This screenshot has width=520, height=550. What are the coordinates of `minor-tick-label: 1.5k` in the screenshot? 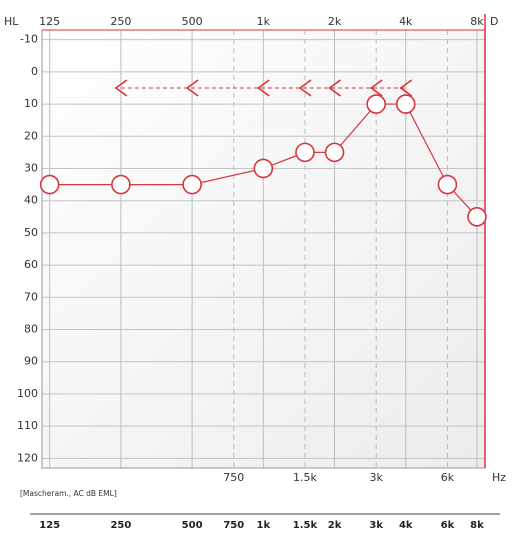 It's located at (305, 477).